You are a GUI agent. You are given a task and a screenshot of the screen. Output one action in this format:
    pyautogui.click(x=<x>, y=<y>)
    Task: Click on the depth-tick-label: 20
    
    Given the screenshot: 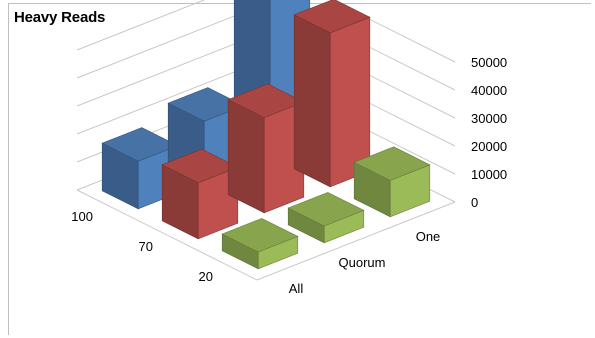 What is the action you would take?
    pyautogui.click(x=206, y=276)
    